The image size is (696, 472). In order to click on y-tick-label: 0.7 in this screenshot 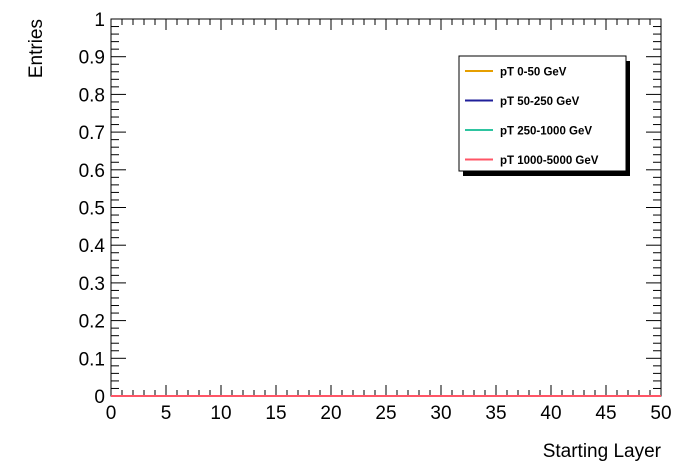, I will do `click(92, 133)`.